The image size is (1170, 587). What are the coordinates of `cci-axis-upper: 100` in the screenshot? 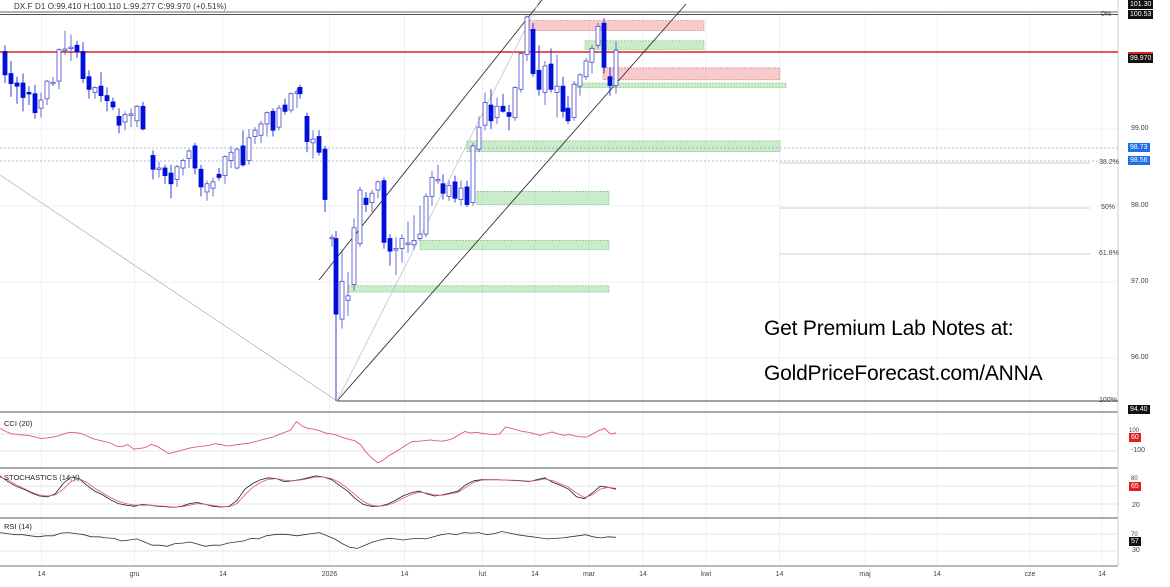 It's located at (1134, 431).